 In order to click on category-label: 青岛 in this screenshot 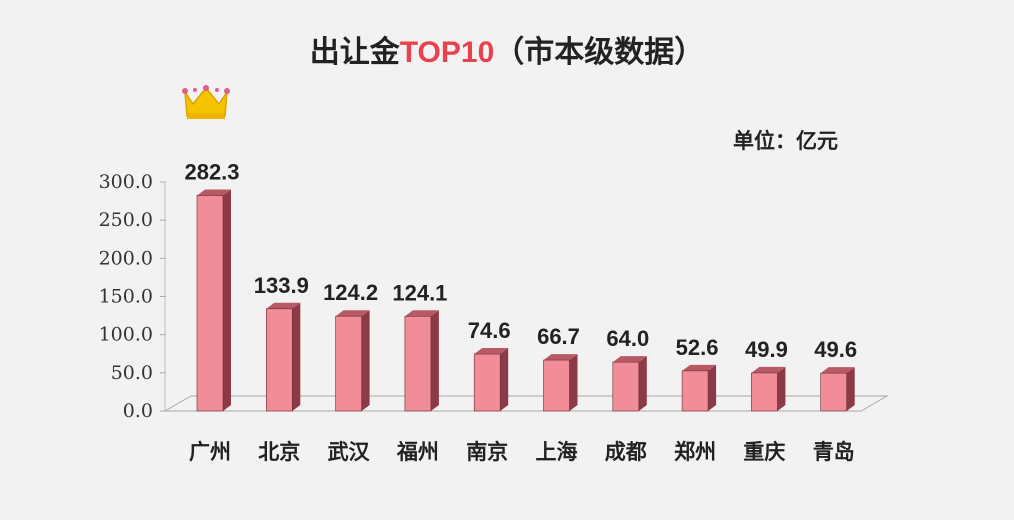, I will do `click(834, 452)`.